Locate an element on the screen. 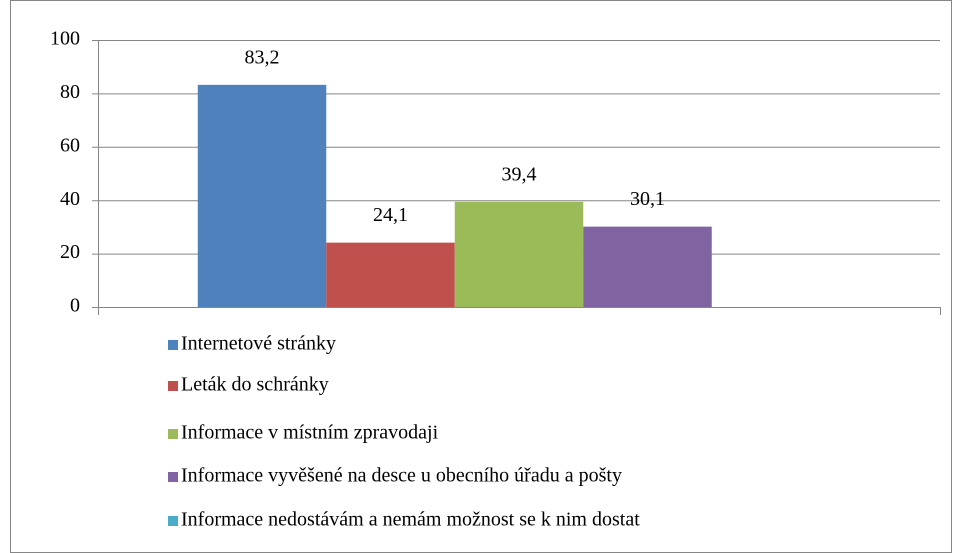 Image resolution: width=956 pixels, height=553 pixels. legend-label: Internetové stránky is located at coordinates (258, 344).